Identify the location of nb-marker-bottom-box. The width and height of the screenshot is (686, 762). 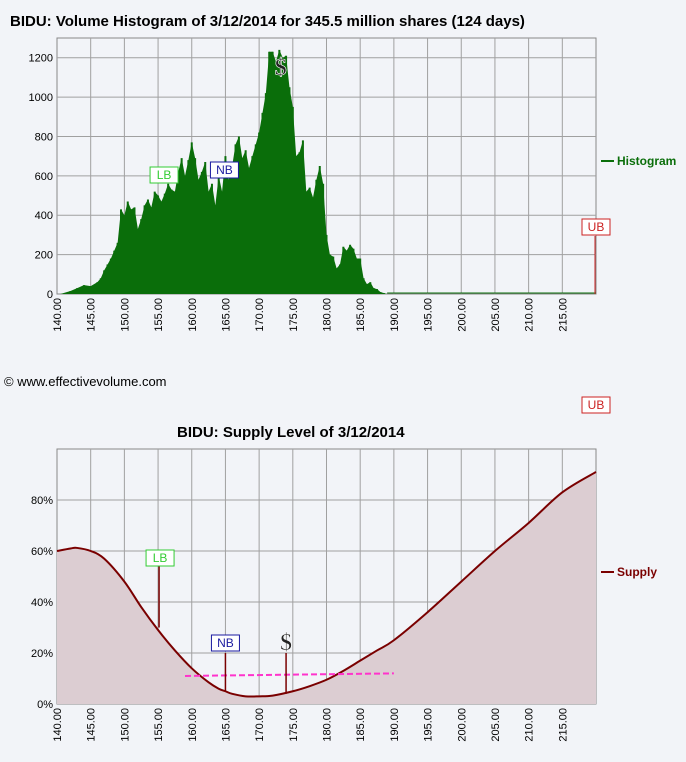
(225, 643).